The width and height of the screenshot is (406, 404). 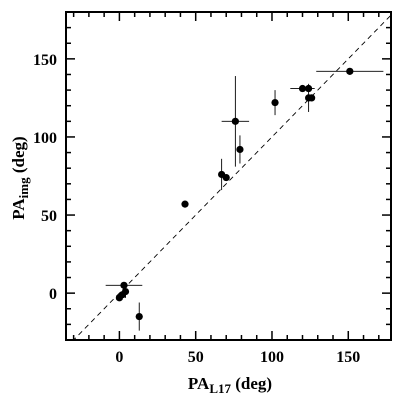 What do you see at coordinates (272, 357) in the screenshot?
I see `x-tick-label: 100` at bounding box center [272, 357].